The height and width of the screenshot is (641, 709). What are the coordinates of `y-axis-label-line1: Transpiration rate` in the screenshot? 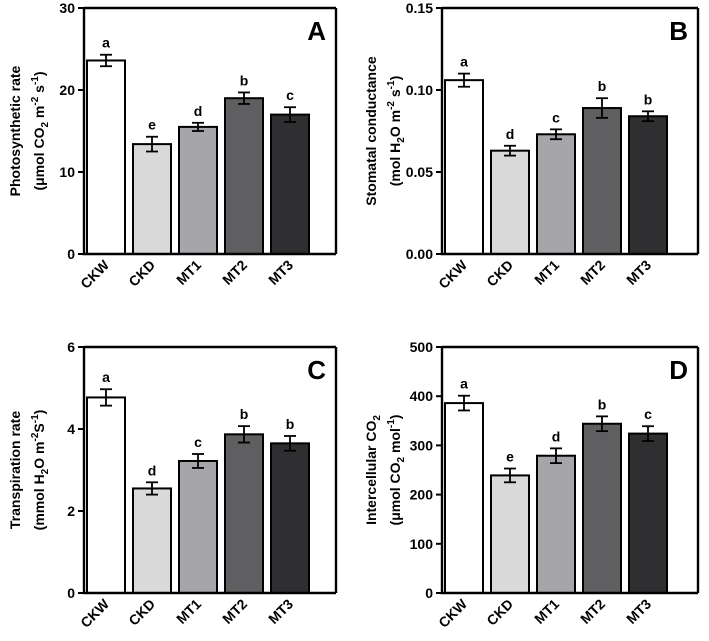 It's located at (15, 470).